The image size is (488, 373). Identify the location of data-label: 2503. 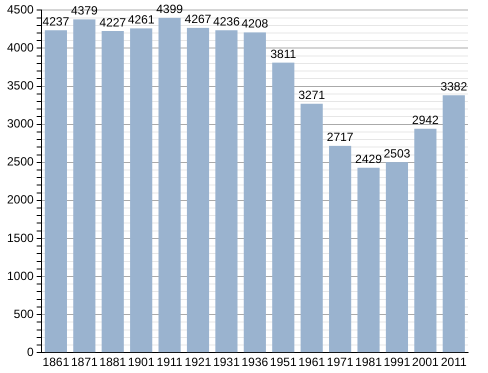
(397, 153).